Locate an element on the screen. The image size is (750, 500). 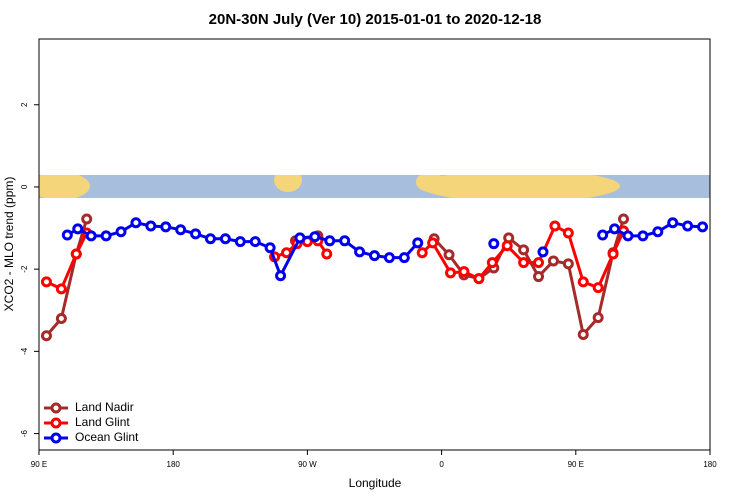
y-tick-label: -2 is located at coordinates (24, 269).